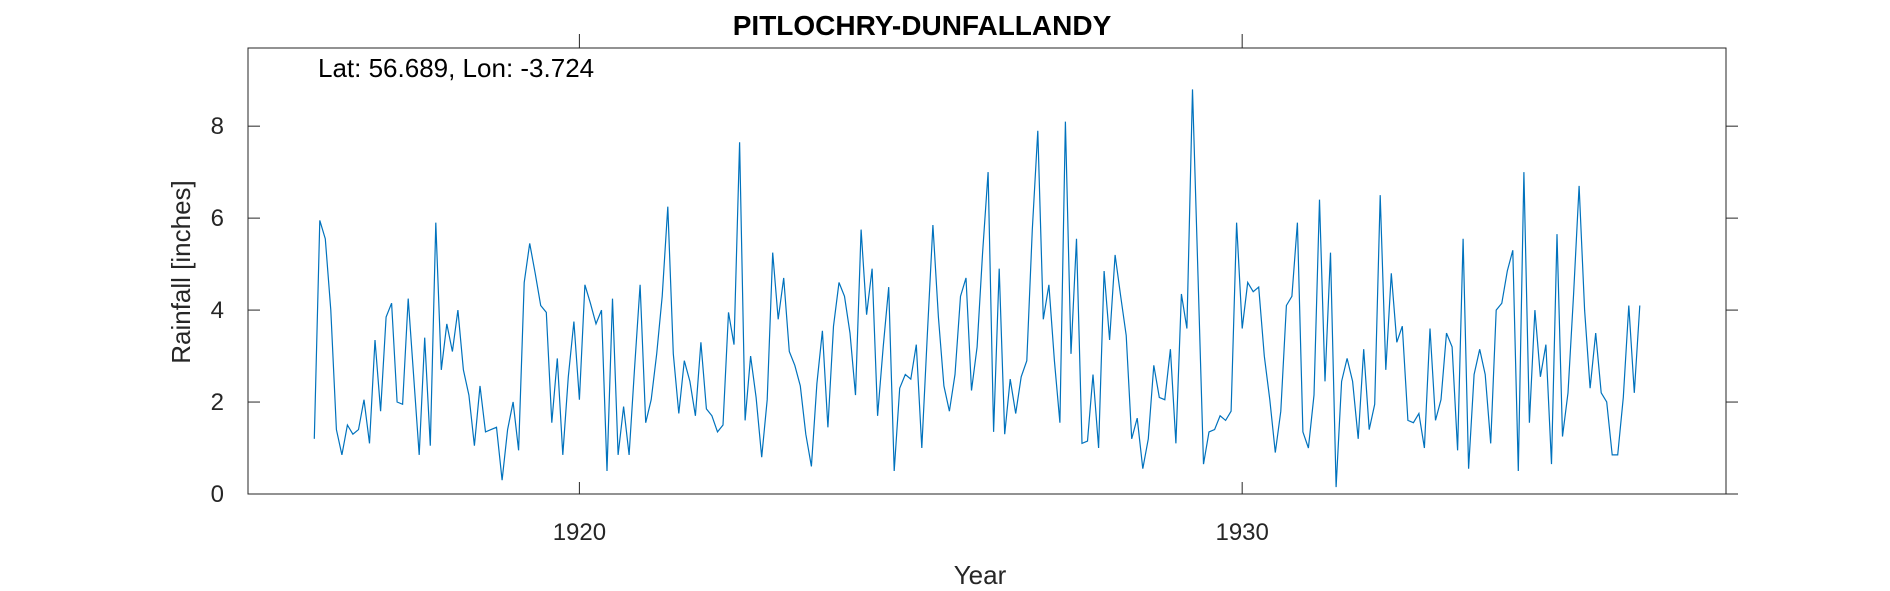 This screenshot has width=1890, height=591. Describe the element at coordinates (217, 310) in the screenshot. I see `y-tick-label: 4` at that location.